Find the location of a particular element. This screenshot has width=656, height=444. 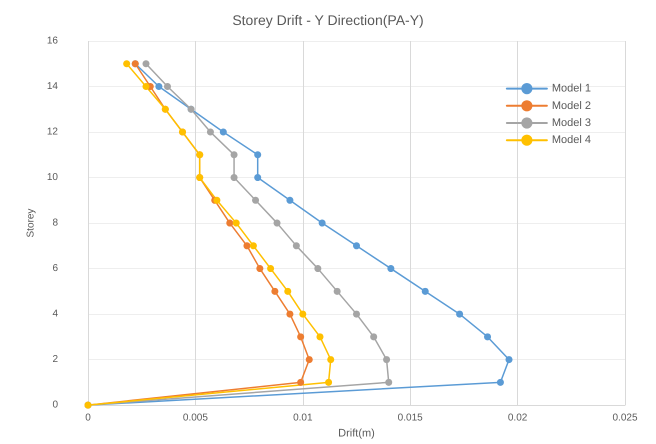

x-tick-label: 0 is located at coordinates (88, 418).